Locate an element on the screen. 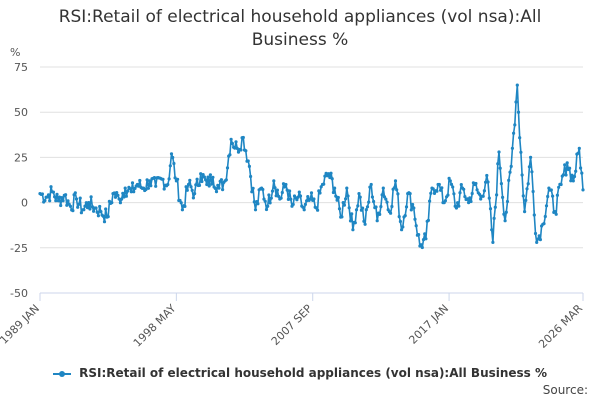 The height and width of the screenshot is (400, 600). x-tick-label: 2017 JAN is located at coordinates (428, 324).